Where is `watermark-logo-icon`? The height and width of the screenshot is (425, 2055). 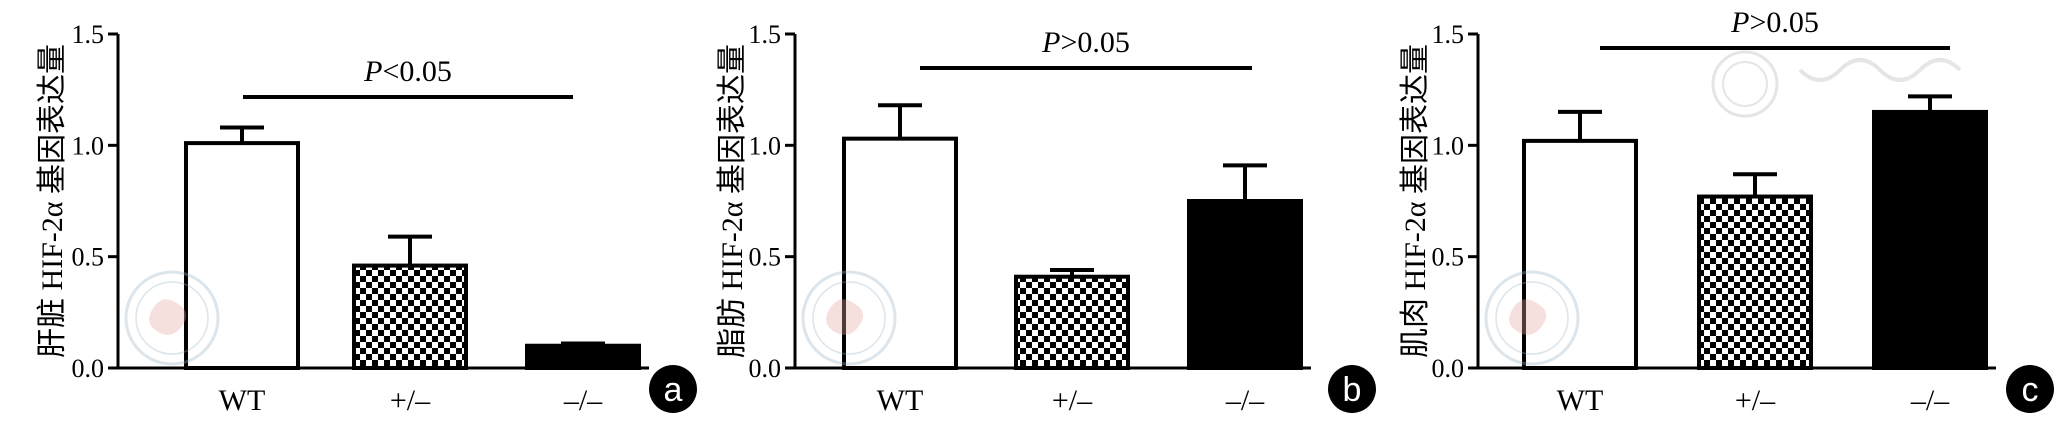
watermark-logo-icon is located at coordinates (1836, 84).